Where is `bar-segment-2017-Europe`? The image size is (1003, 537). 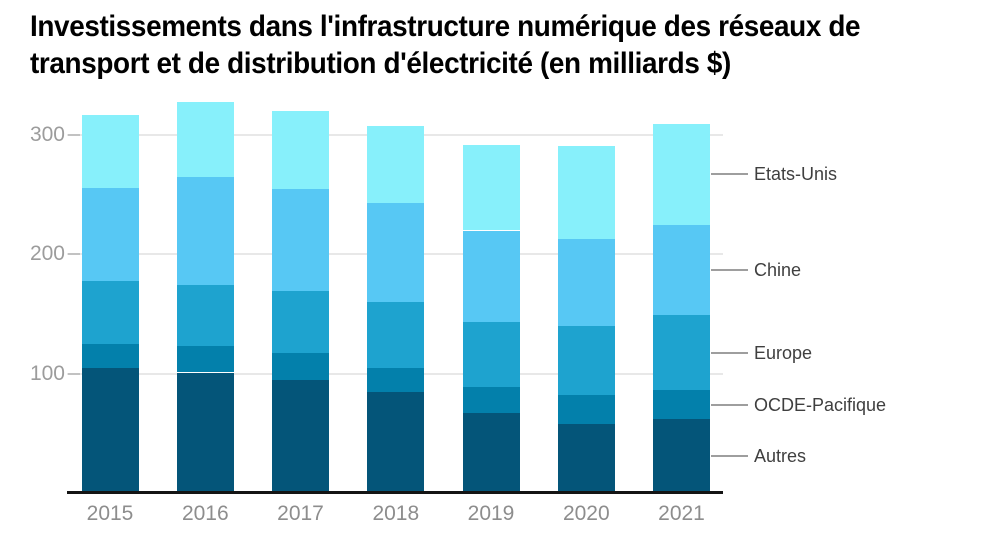
bar-segment-2017-Europe is located at coordinates (300, 322).